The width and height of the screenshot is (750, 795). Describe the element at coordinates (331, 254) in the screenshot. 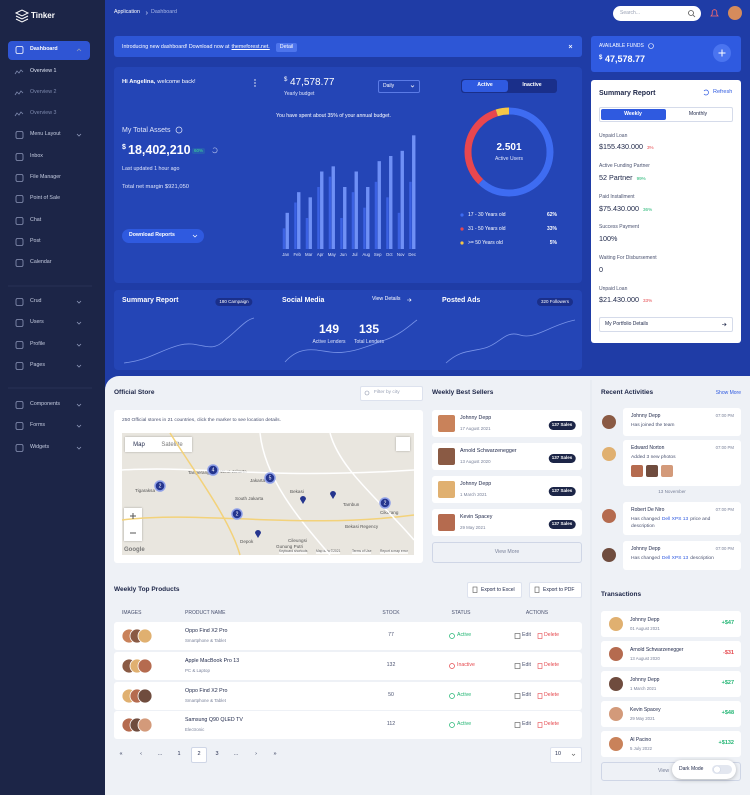

I see `x-tick-label: May` at that location.